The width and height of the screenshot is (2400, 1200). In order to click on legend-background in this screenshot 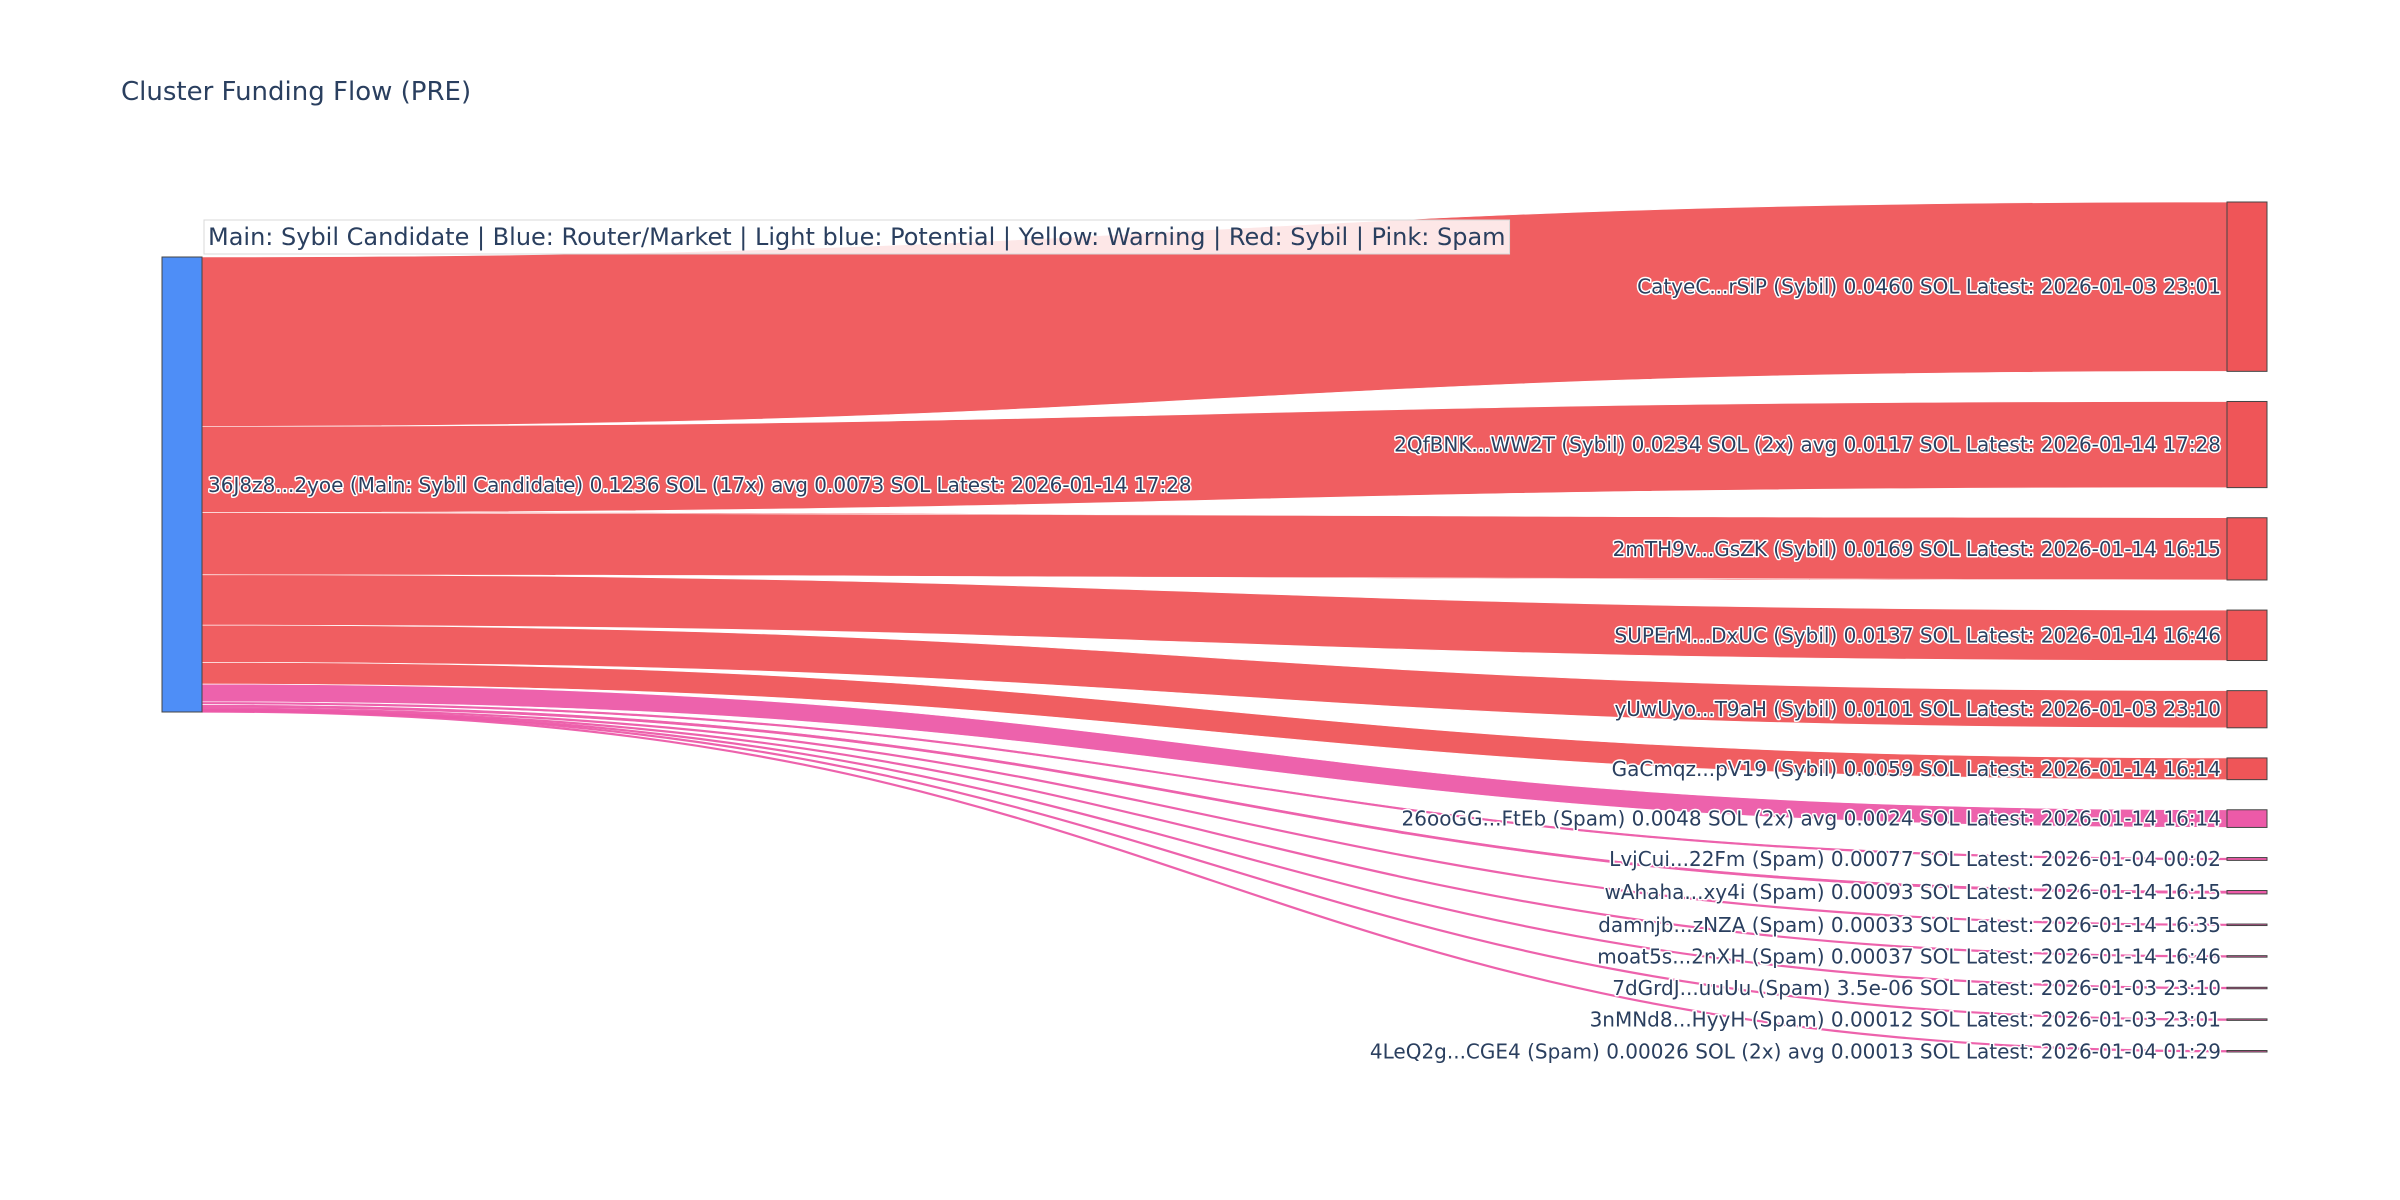, I will do `click(857, 237)`.